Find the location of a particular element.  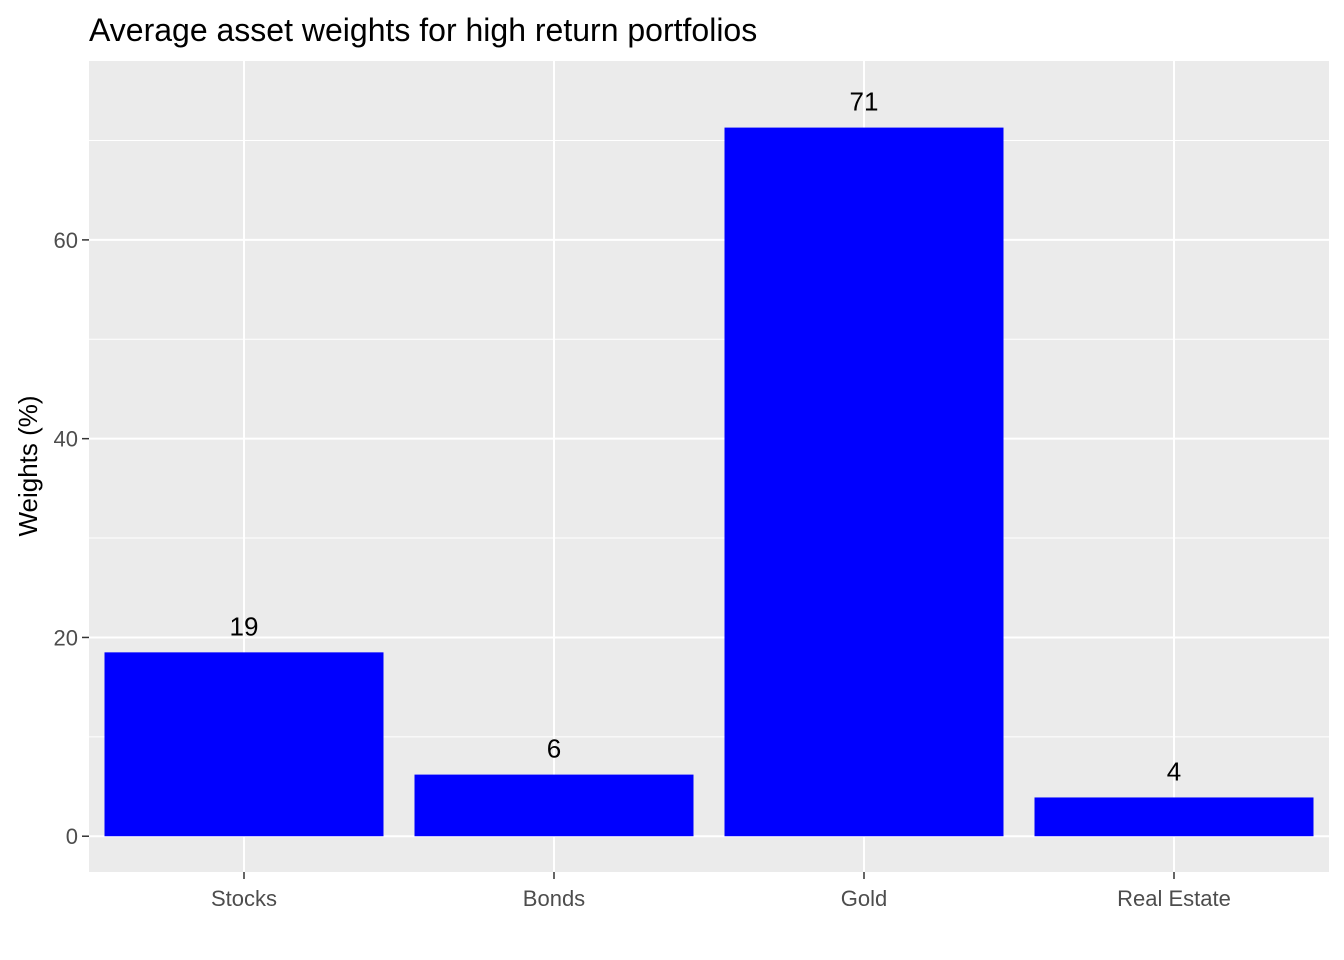

bar-stocks is located at coordinates (244, 744).